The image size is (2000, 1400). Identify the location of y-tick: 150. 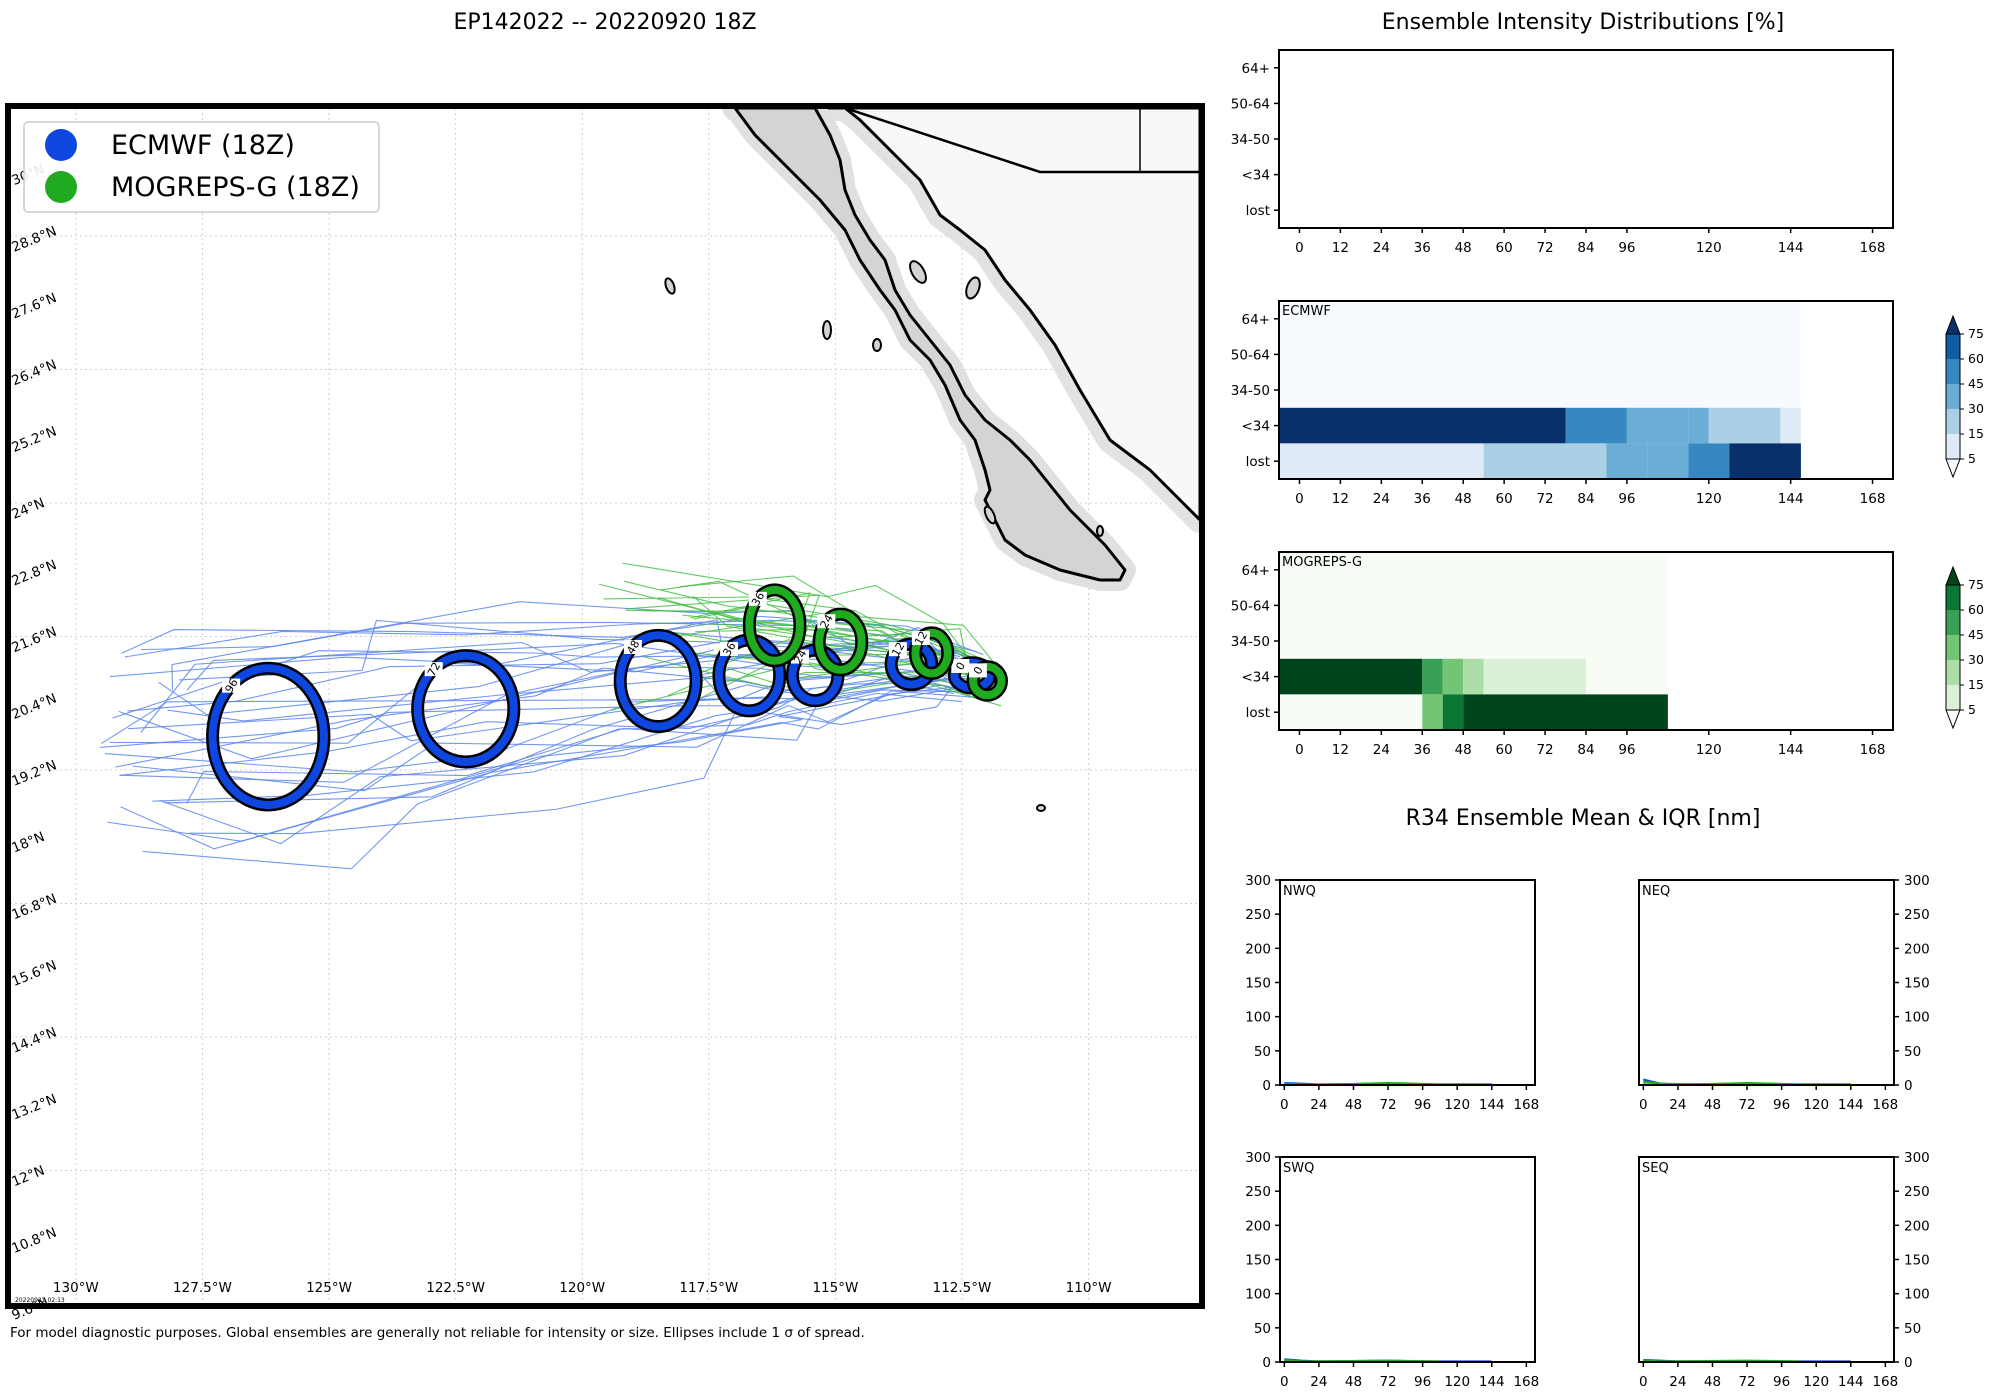
(1258, 984).